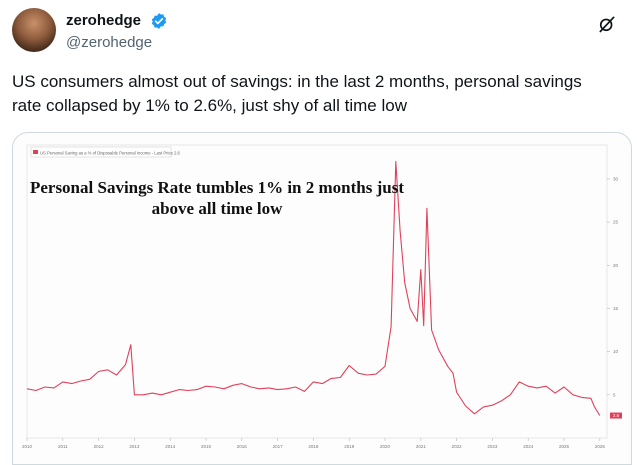 Image resolution: width=637 pixels, height=465 pixels. I want to click on x-tick-label: 2016, so click(242, 446).